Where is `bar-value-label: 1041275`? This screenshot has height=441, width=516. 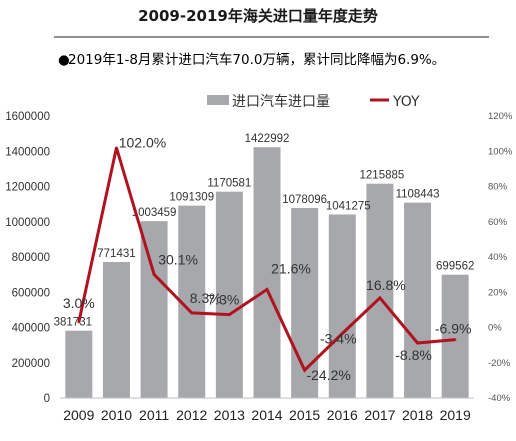
bar-value-label: 1041275 is located at coordinates (348, 206).